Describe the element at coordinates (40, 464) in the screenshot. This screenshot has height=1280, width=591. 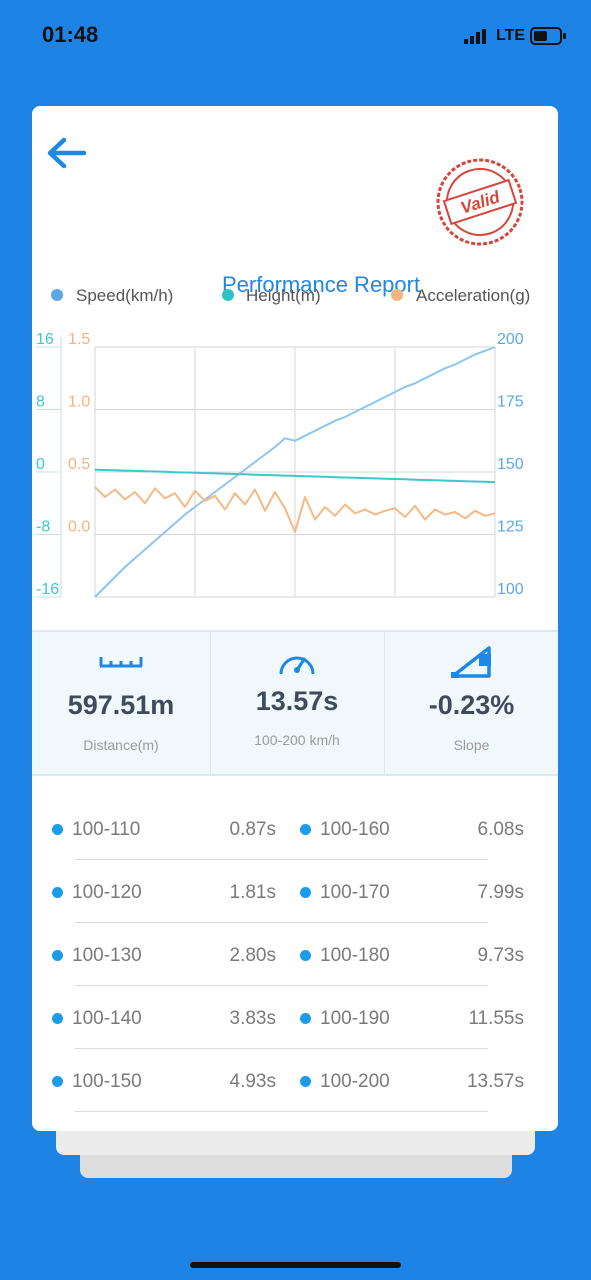
I see `y-tick-label: 0` at that location.